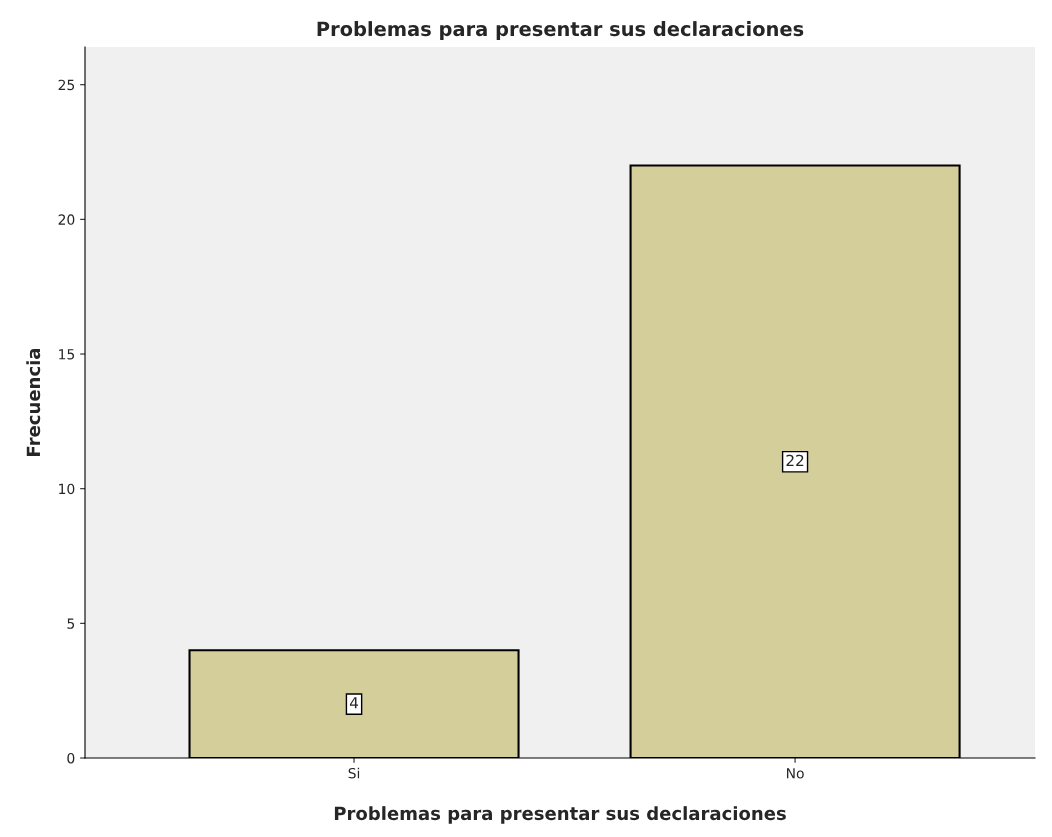 Image resolution: width=1052 pixels, height=837 pixels. I want to click on x-tick-label: Si, so click(354, 773).